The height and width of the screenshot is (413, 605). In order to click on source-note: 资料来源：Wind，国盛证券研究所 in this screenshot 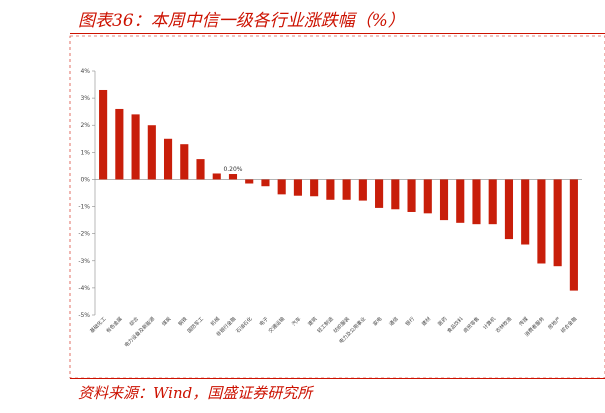, I will do `click(195, 393)`.